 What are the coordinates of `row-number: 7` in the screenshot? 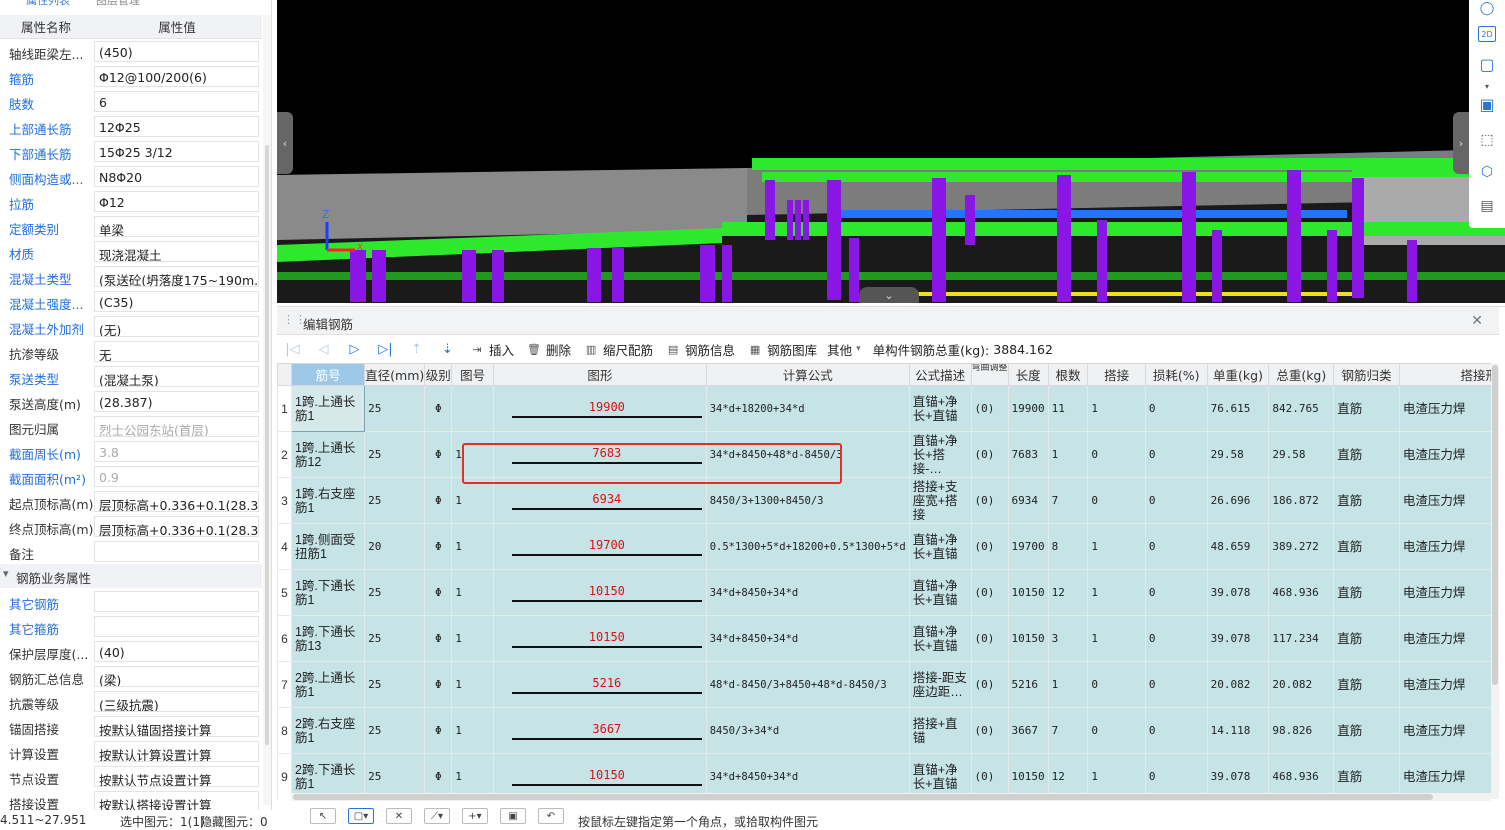 It's located at (284, 684).